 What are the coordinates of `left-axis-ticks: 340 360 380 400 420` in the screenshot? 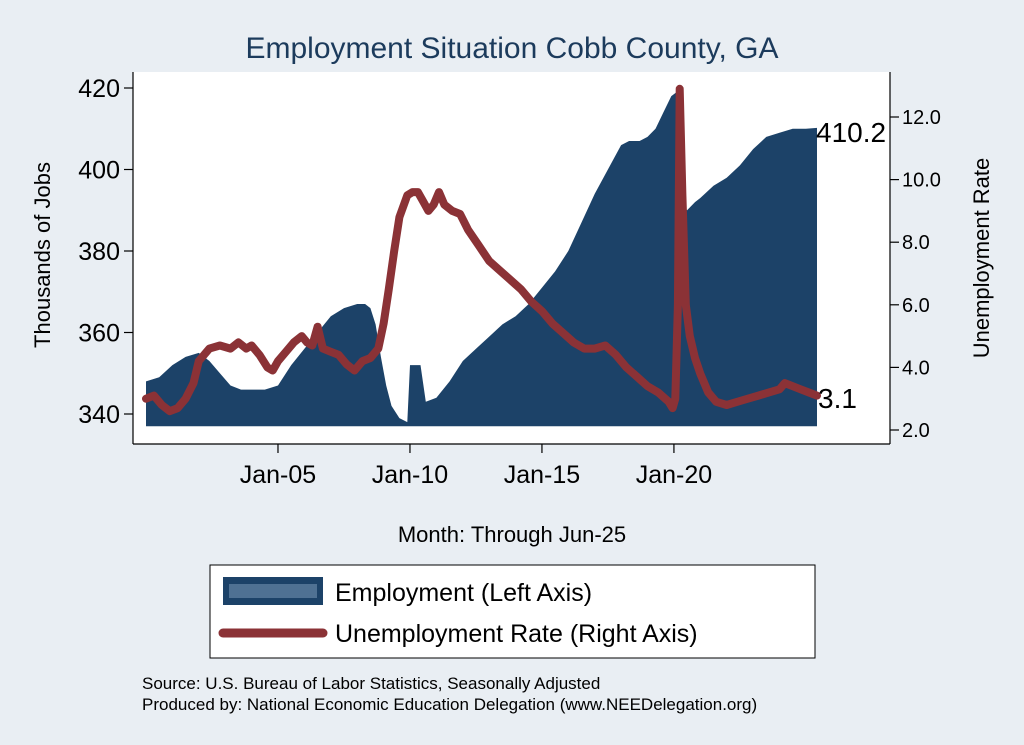 It's located at (105, 252).